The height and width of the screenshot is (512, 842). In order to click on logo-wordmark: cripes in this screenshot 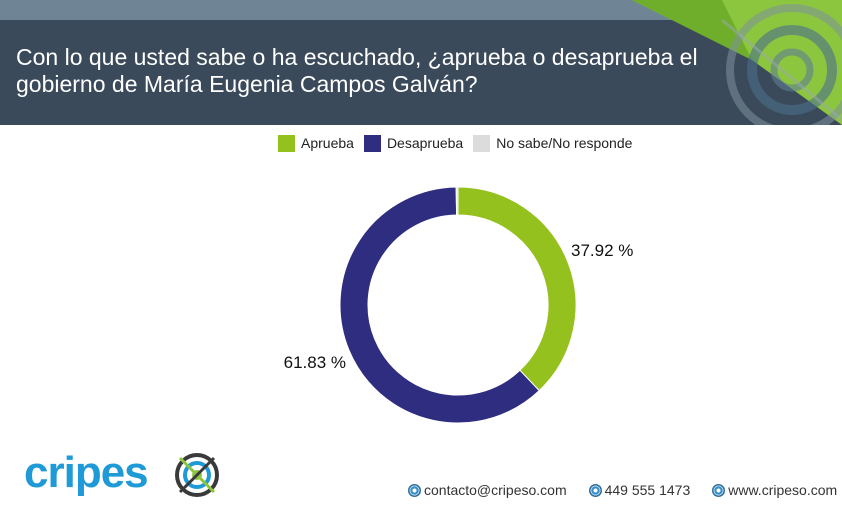, I will do `click(86, 473)`.